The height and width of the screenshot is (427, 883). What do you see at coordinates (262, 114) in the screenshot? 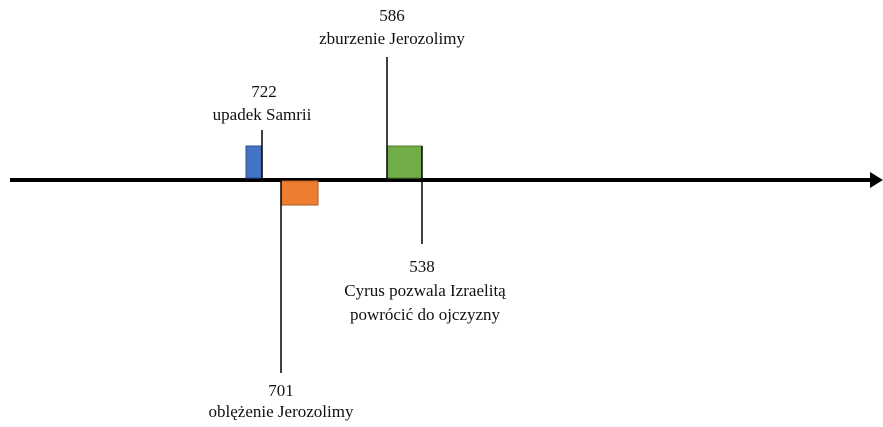
I see `event-label: upadek Samrii` at bounding box center [262, 114].